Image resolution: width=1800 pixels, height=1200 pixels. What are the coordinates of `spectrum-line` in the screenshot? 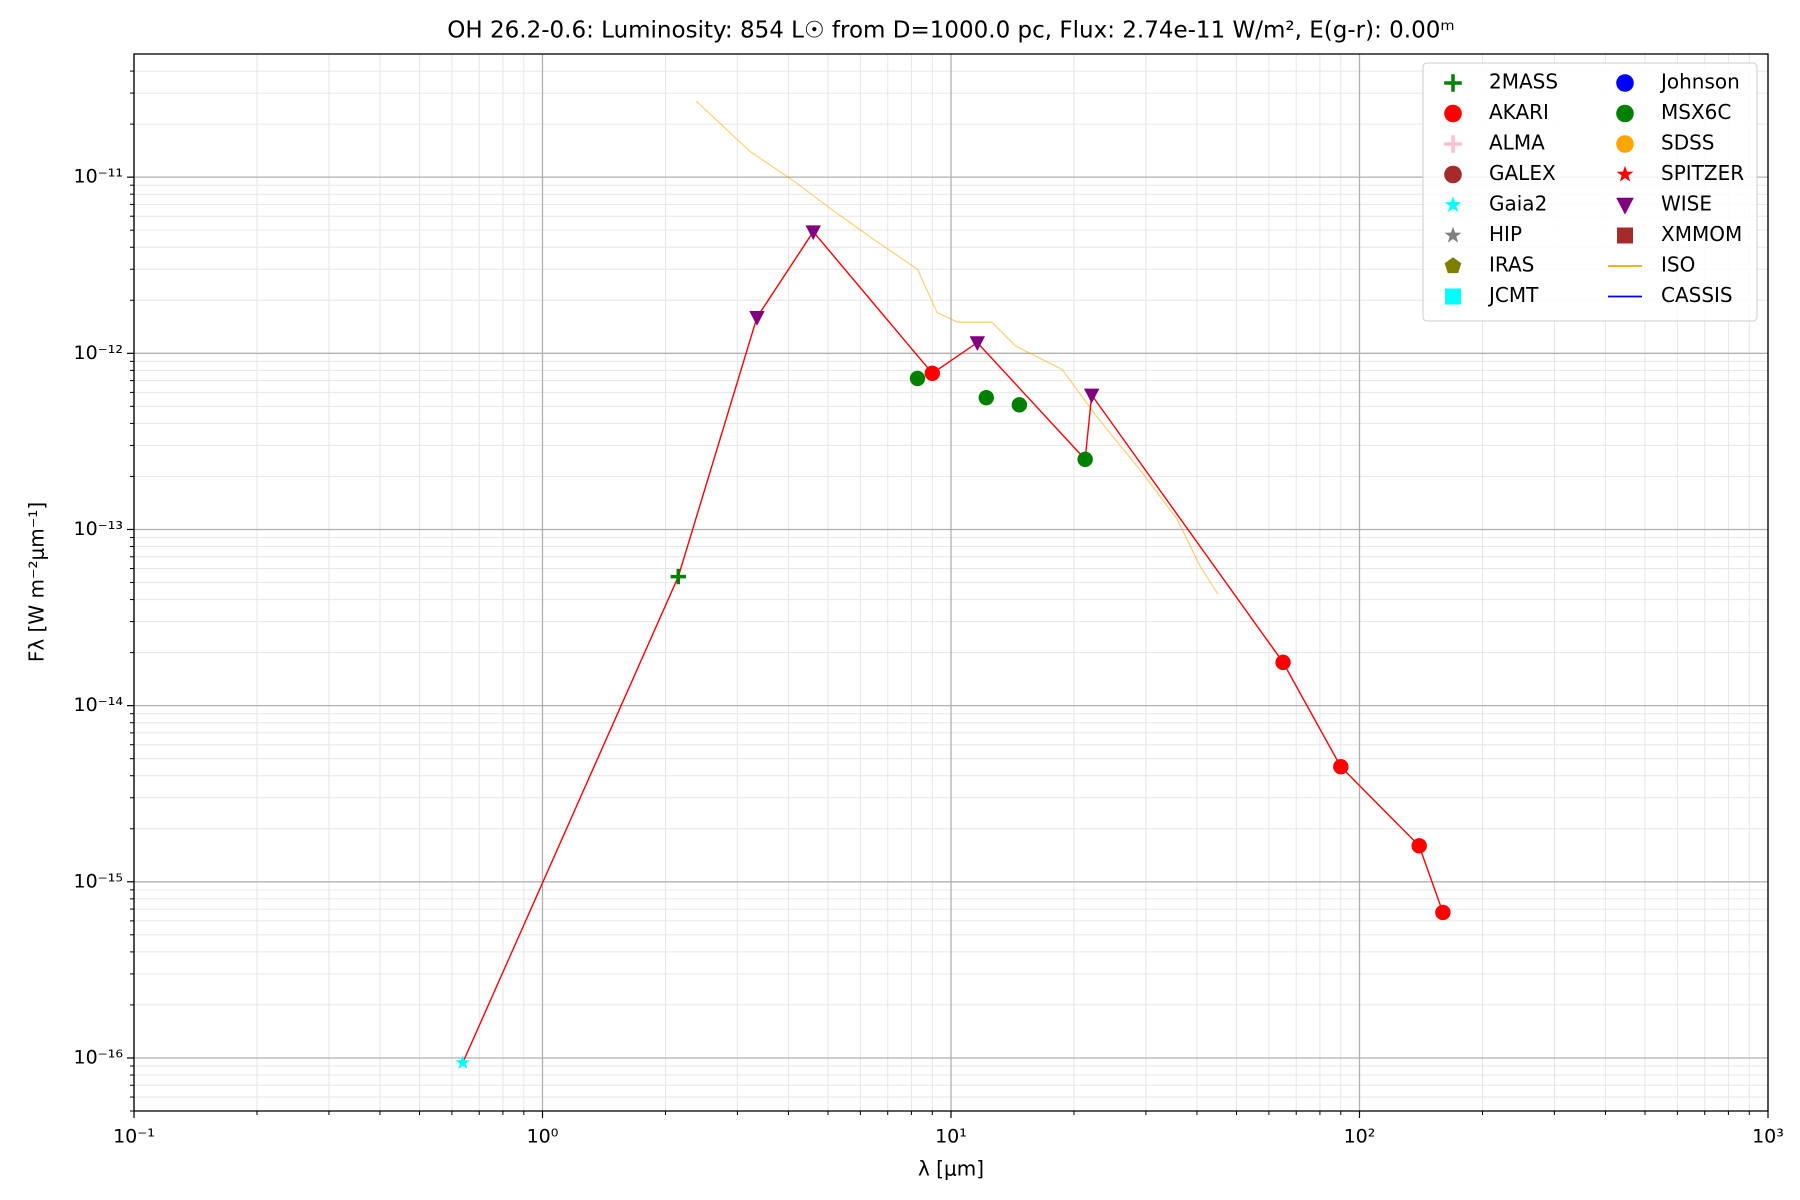 It's located at (957, 347).